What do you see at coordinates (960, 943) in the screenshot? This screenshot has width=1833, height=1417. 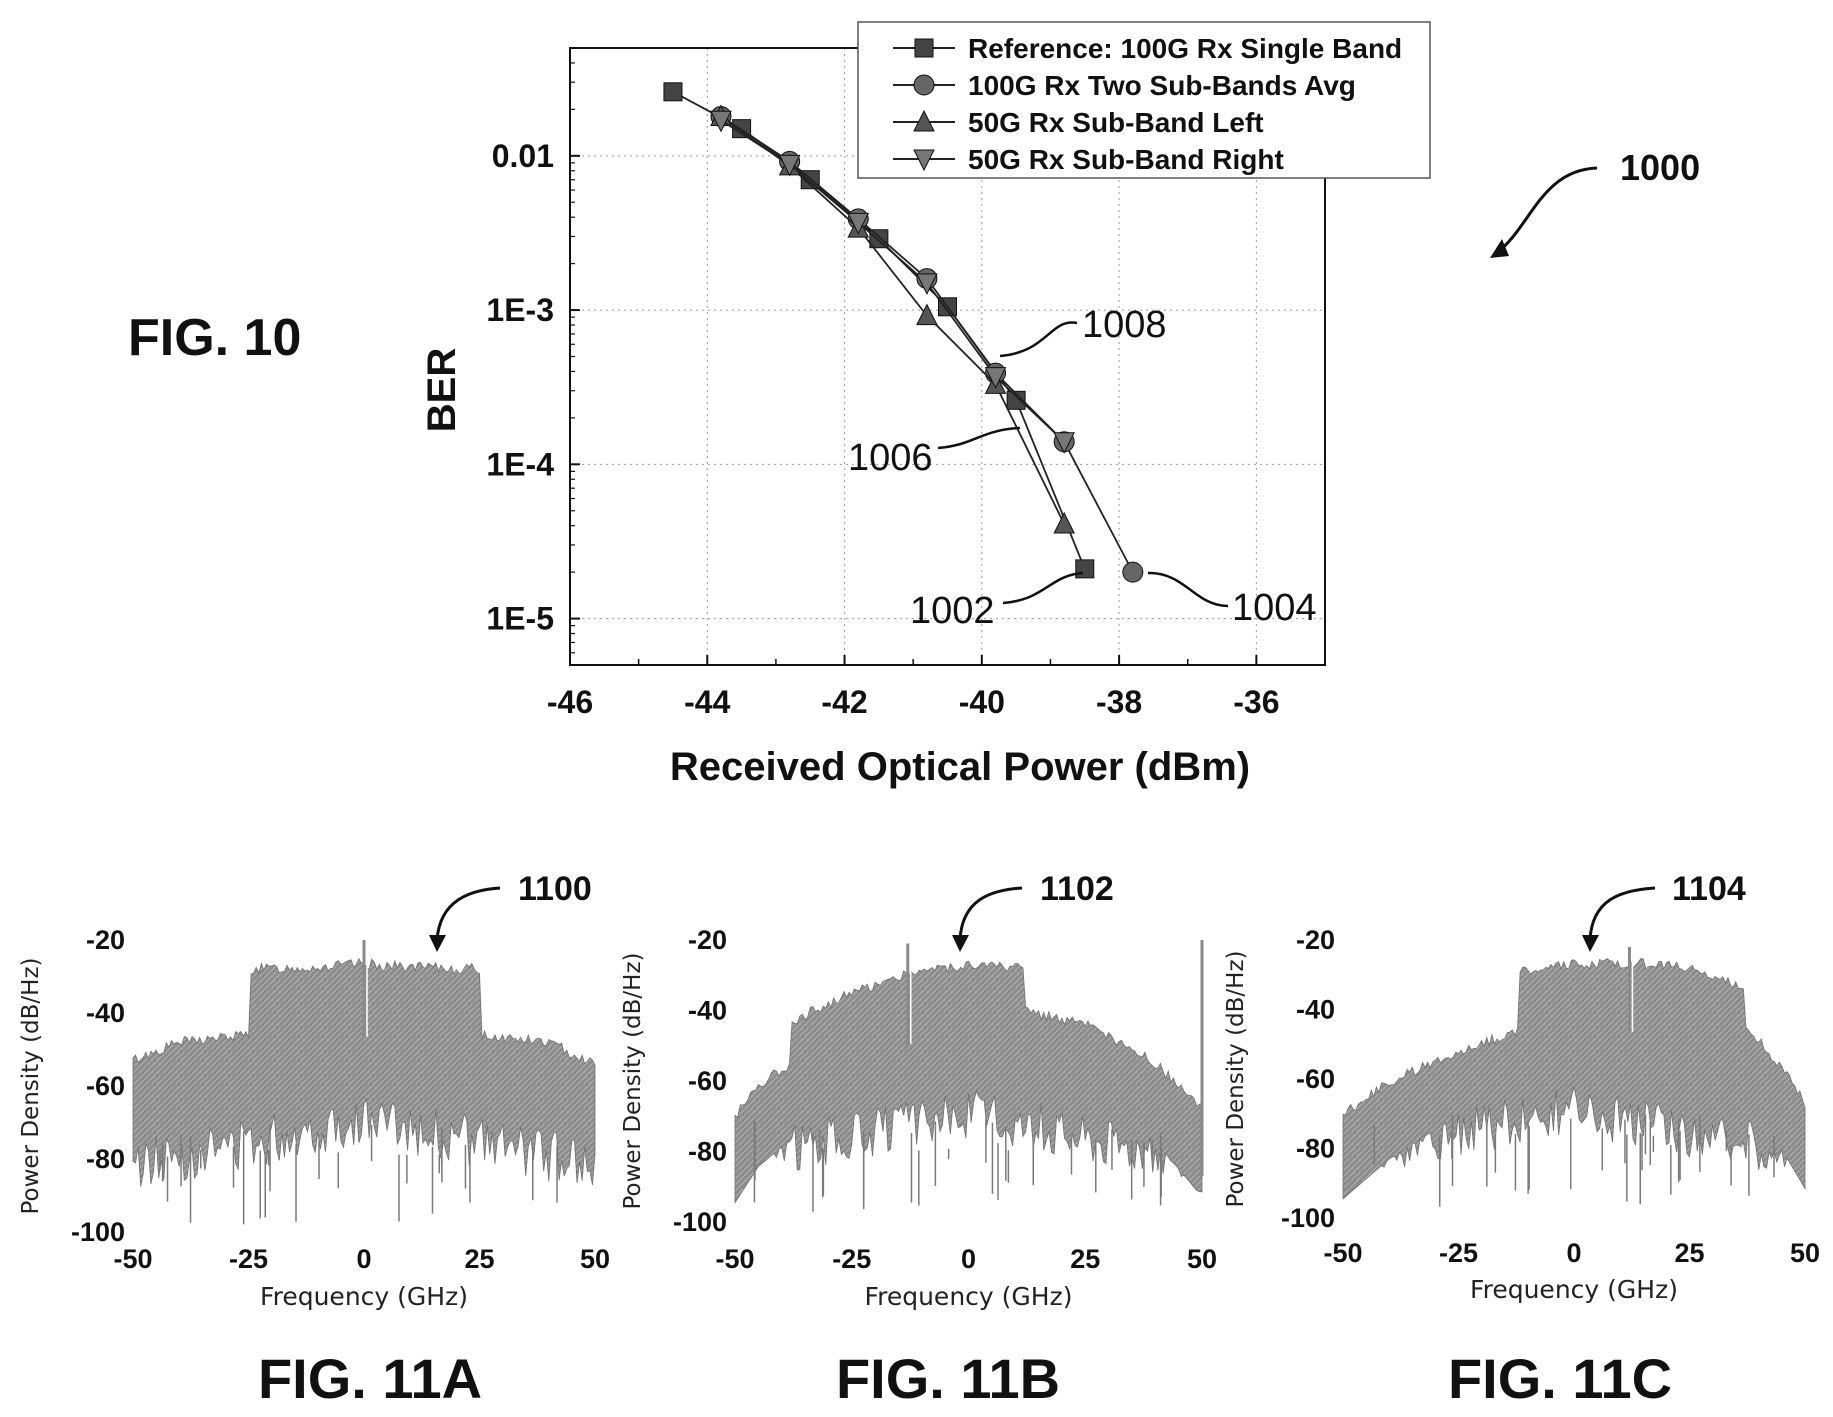 I see `fig11b-arrowhead-icon` at bounding box center [960, 943].